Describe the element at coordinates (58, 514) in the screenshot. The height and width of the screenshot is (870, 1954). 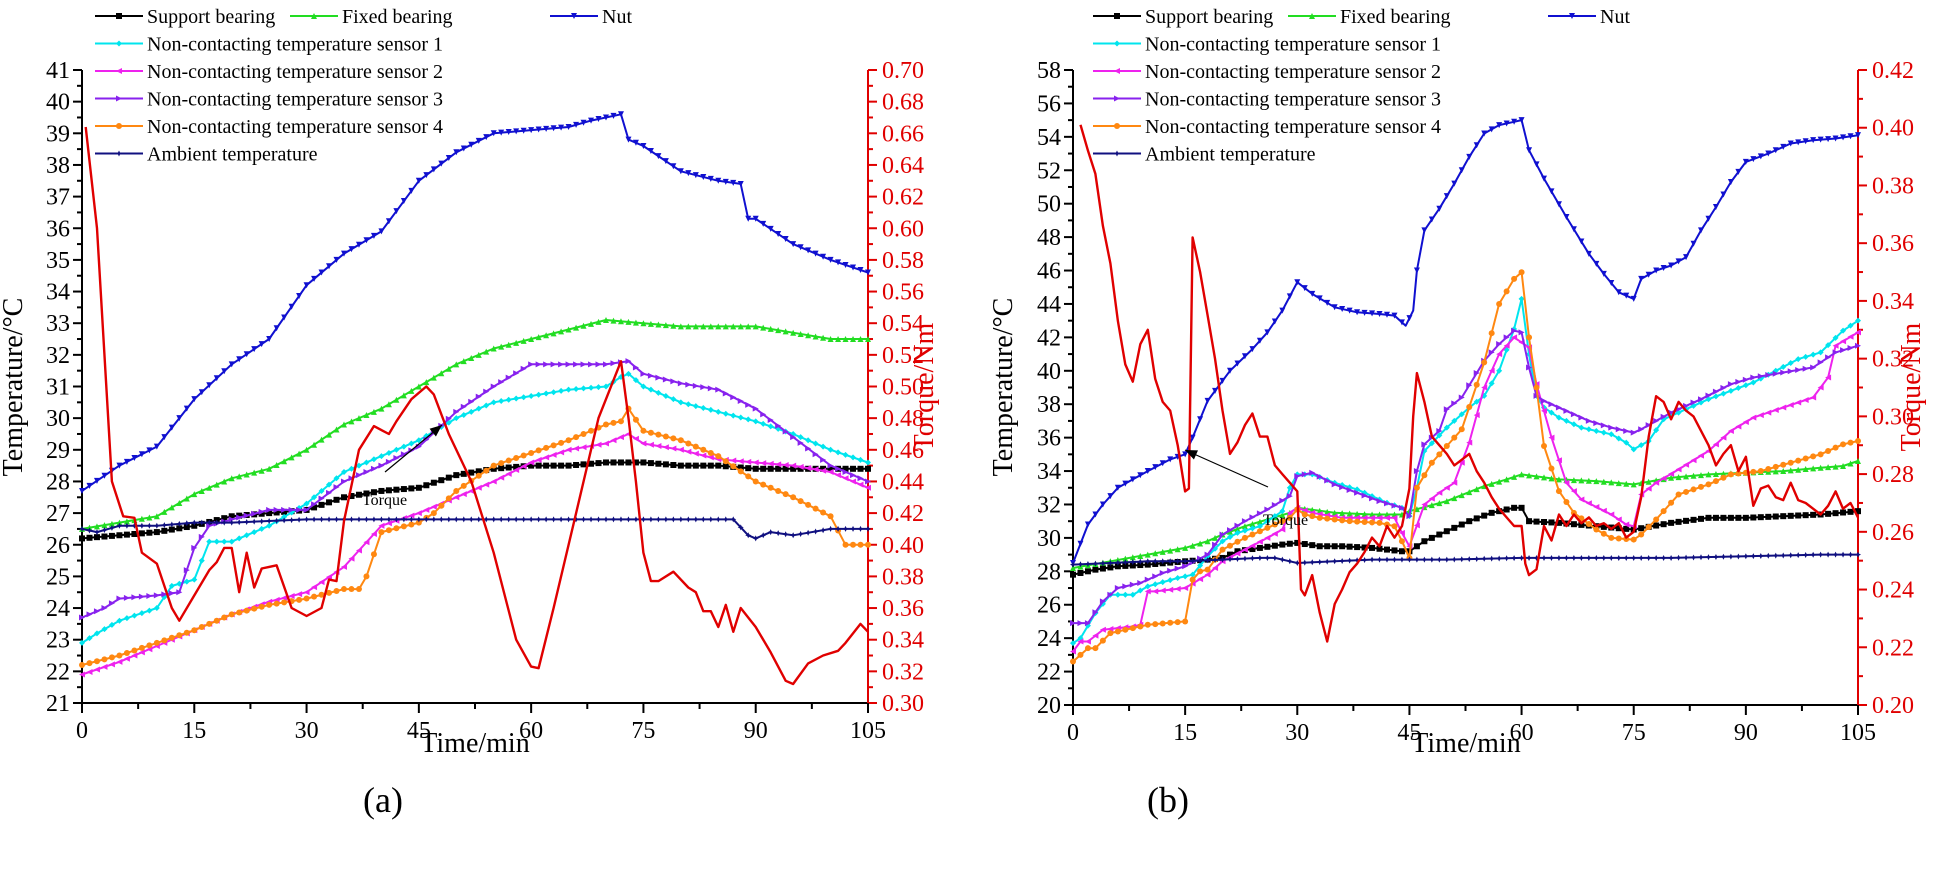
I see `y-tick-label: 27` at that location.